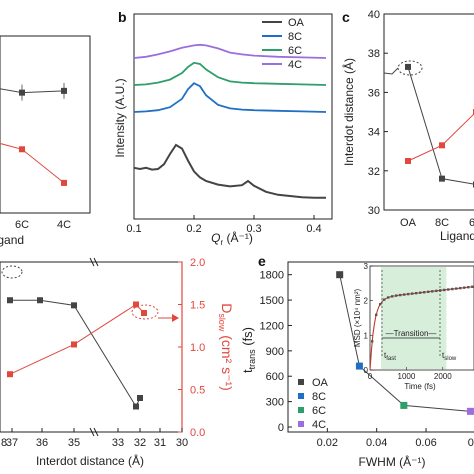 Image resolution: width=474 pixels, height=474 pixels. Describe the element at coordinates (295, 37) in the screenshot. I see `legend-label-8c: 8C` at that location.